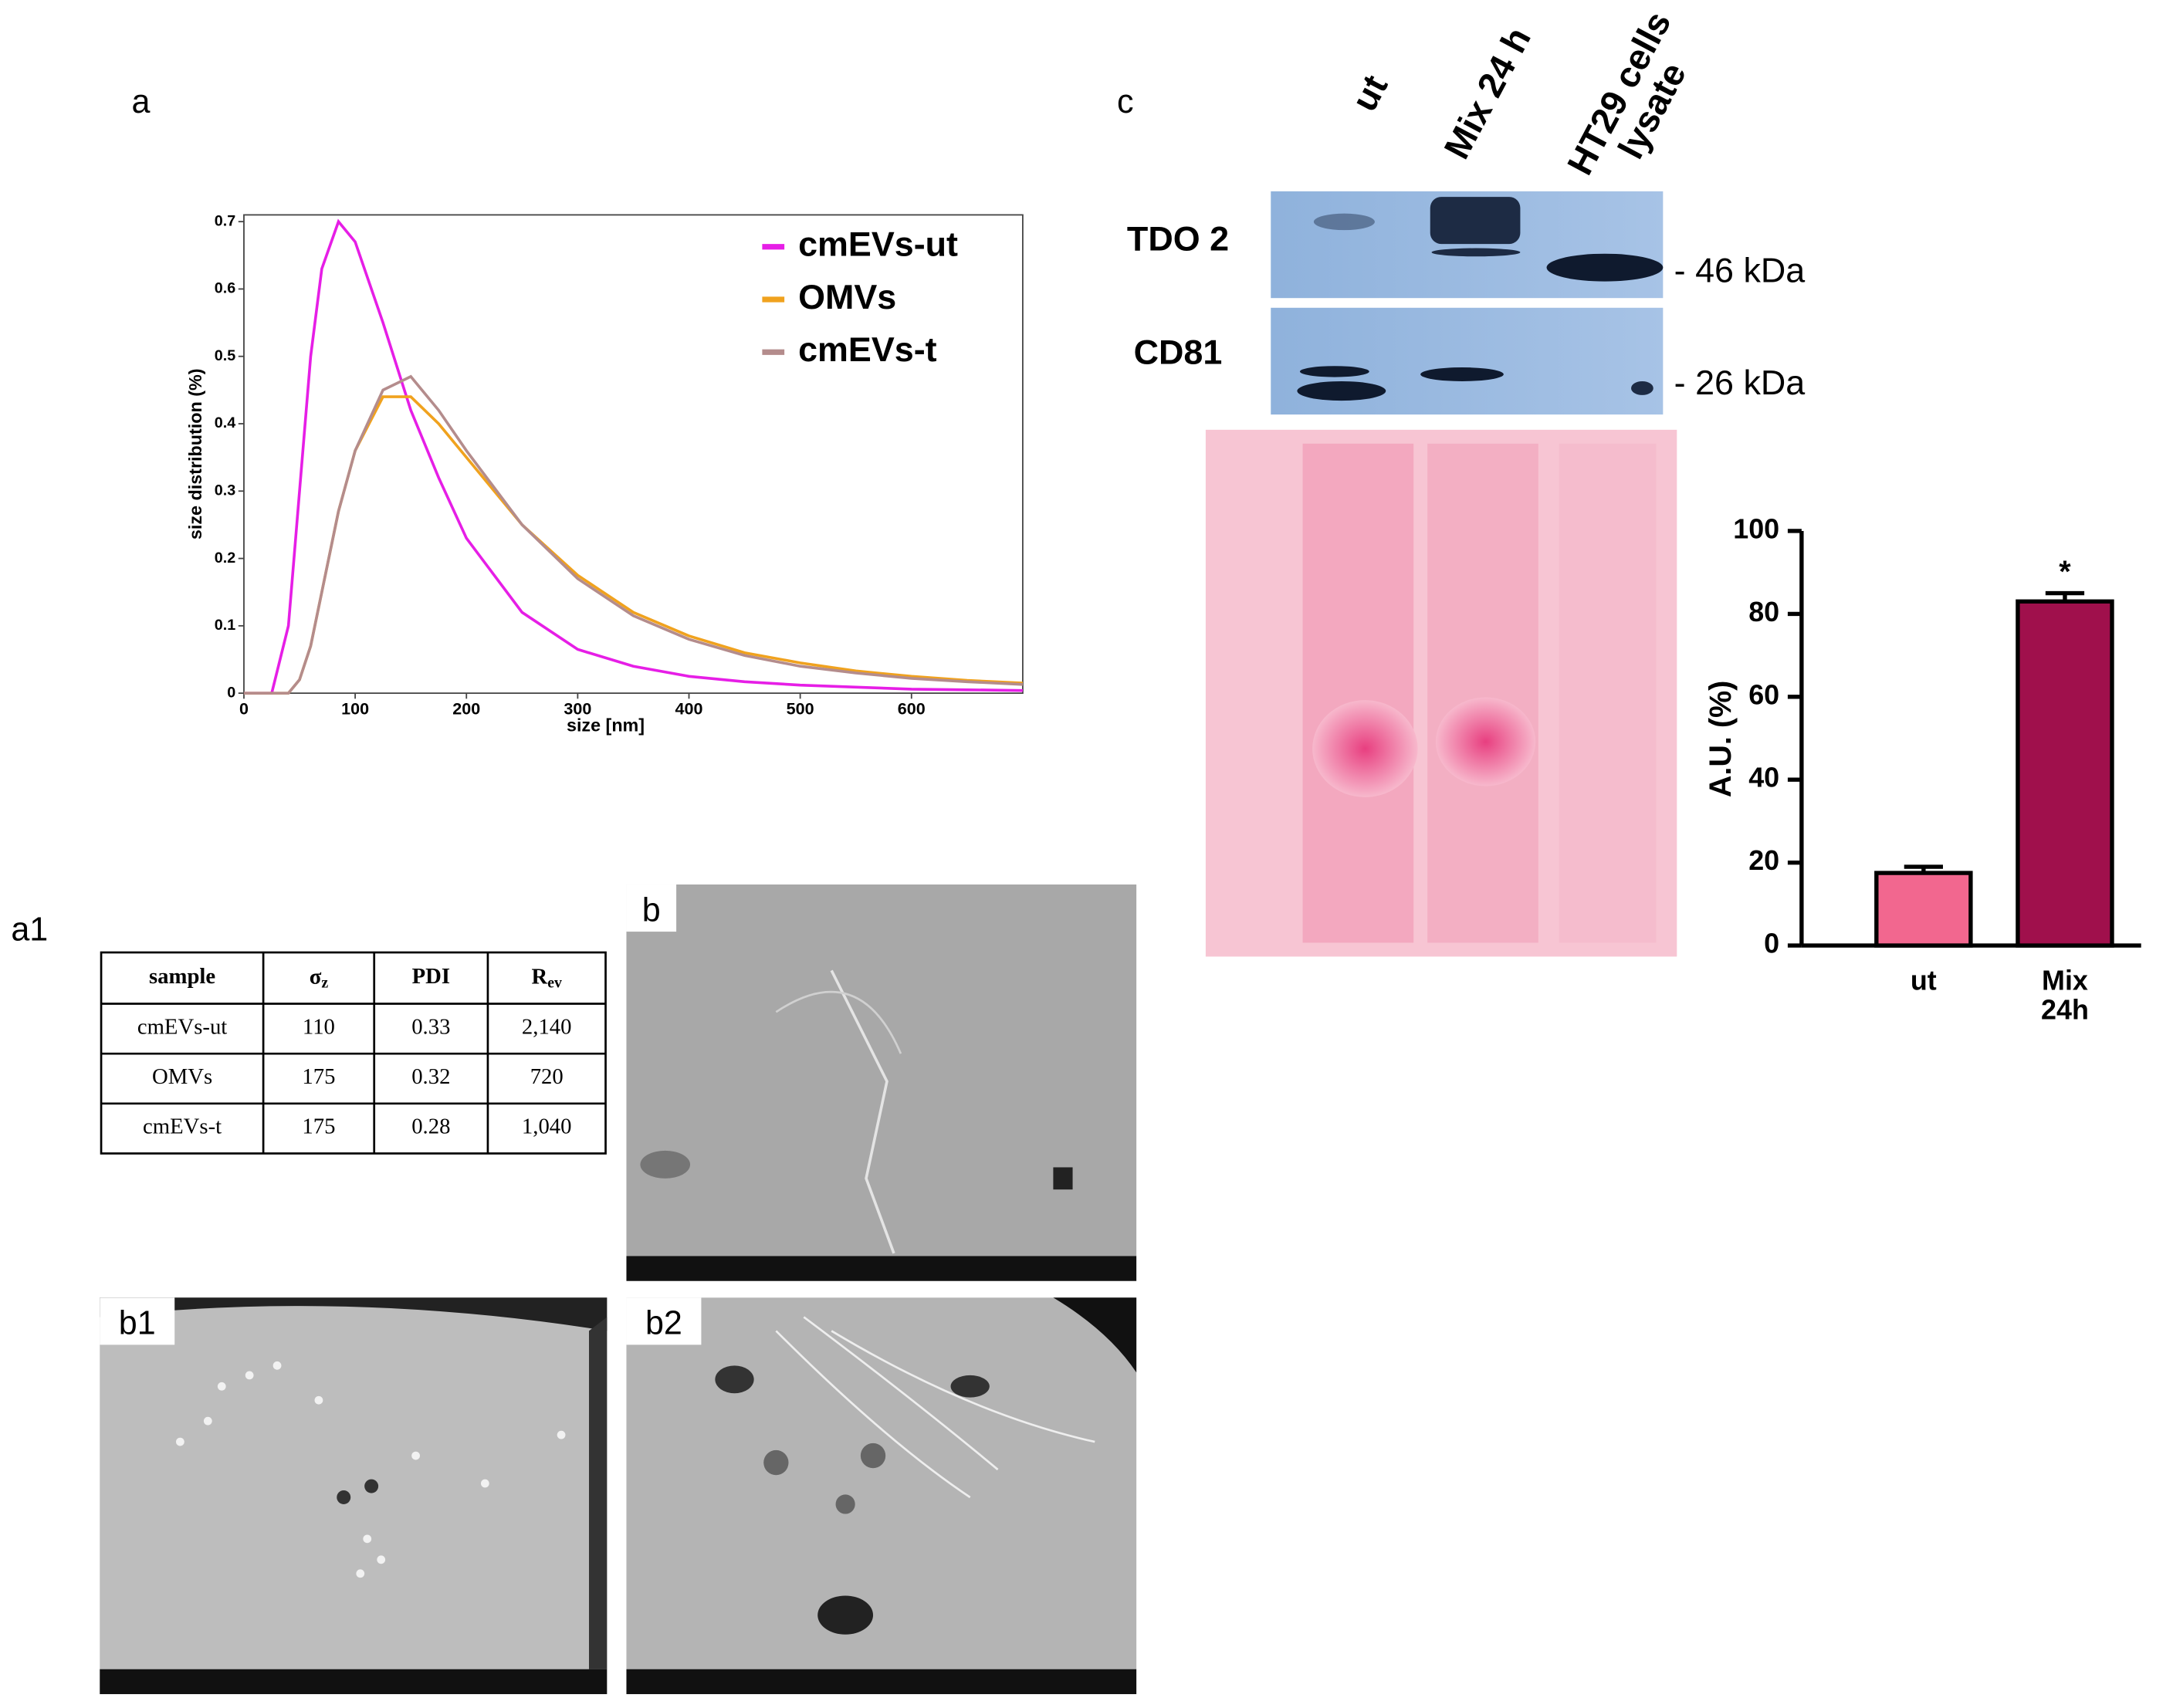  What do you see at coordinates (867, 349) in the screenshot?
I see `legend-label: cmEVs-t` at bounding box center [867, 349].